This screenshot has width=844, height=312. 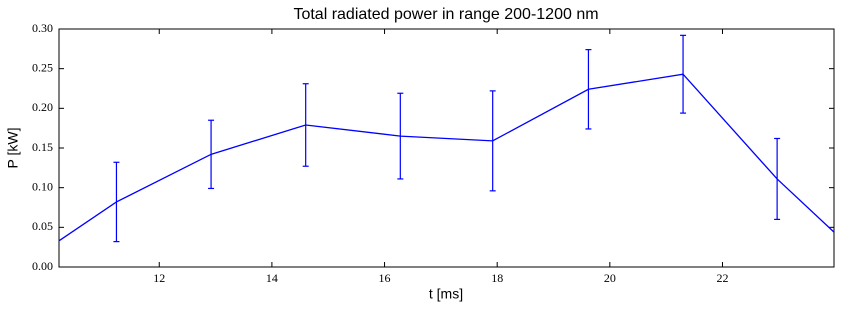 What do you see at coordinates (497, 278) in the screenshot?
I see `x-tick-label: 18` at bounding box center [497, 278].